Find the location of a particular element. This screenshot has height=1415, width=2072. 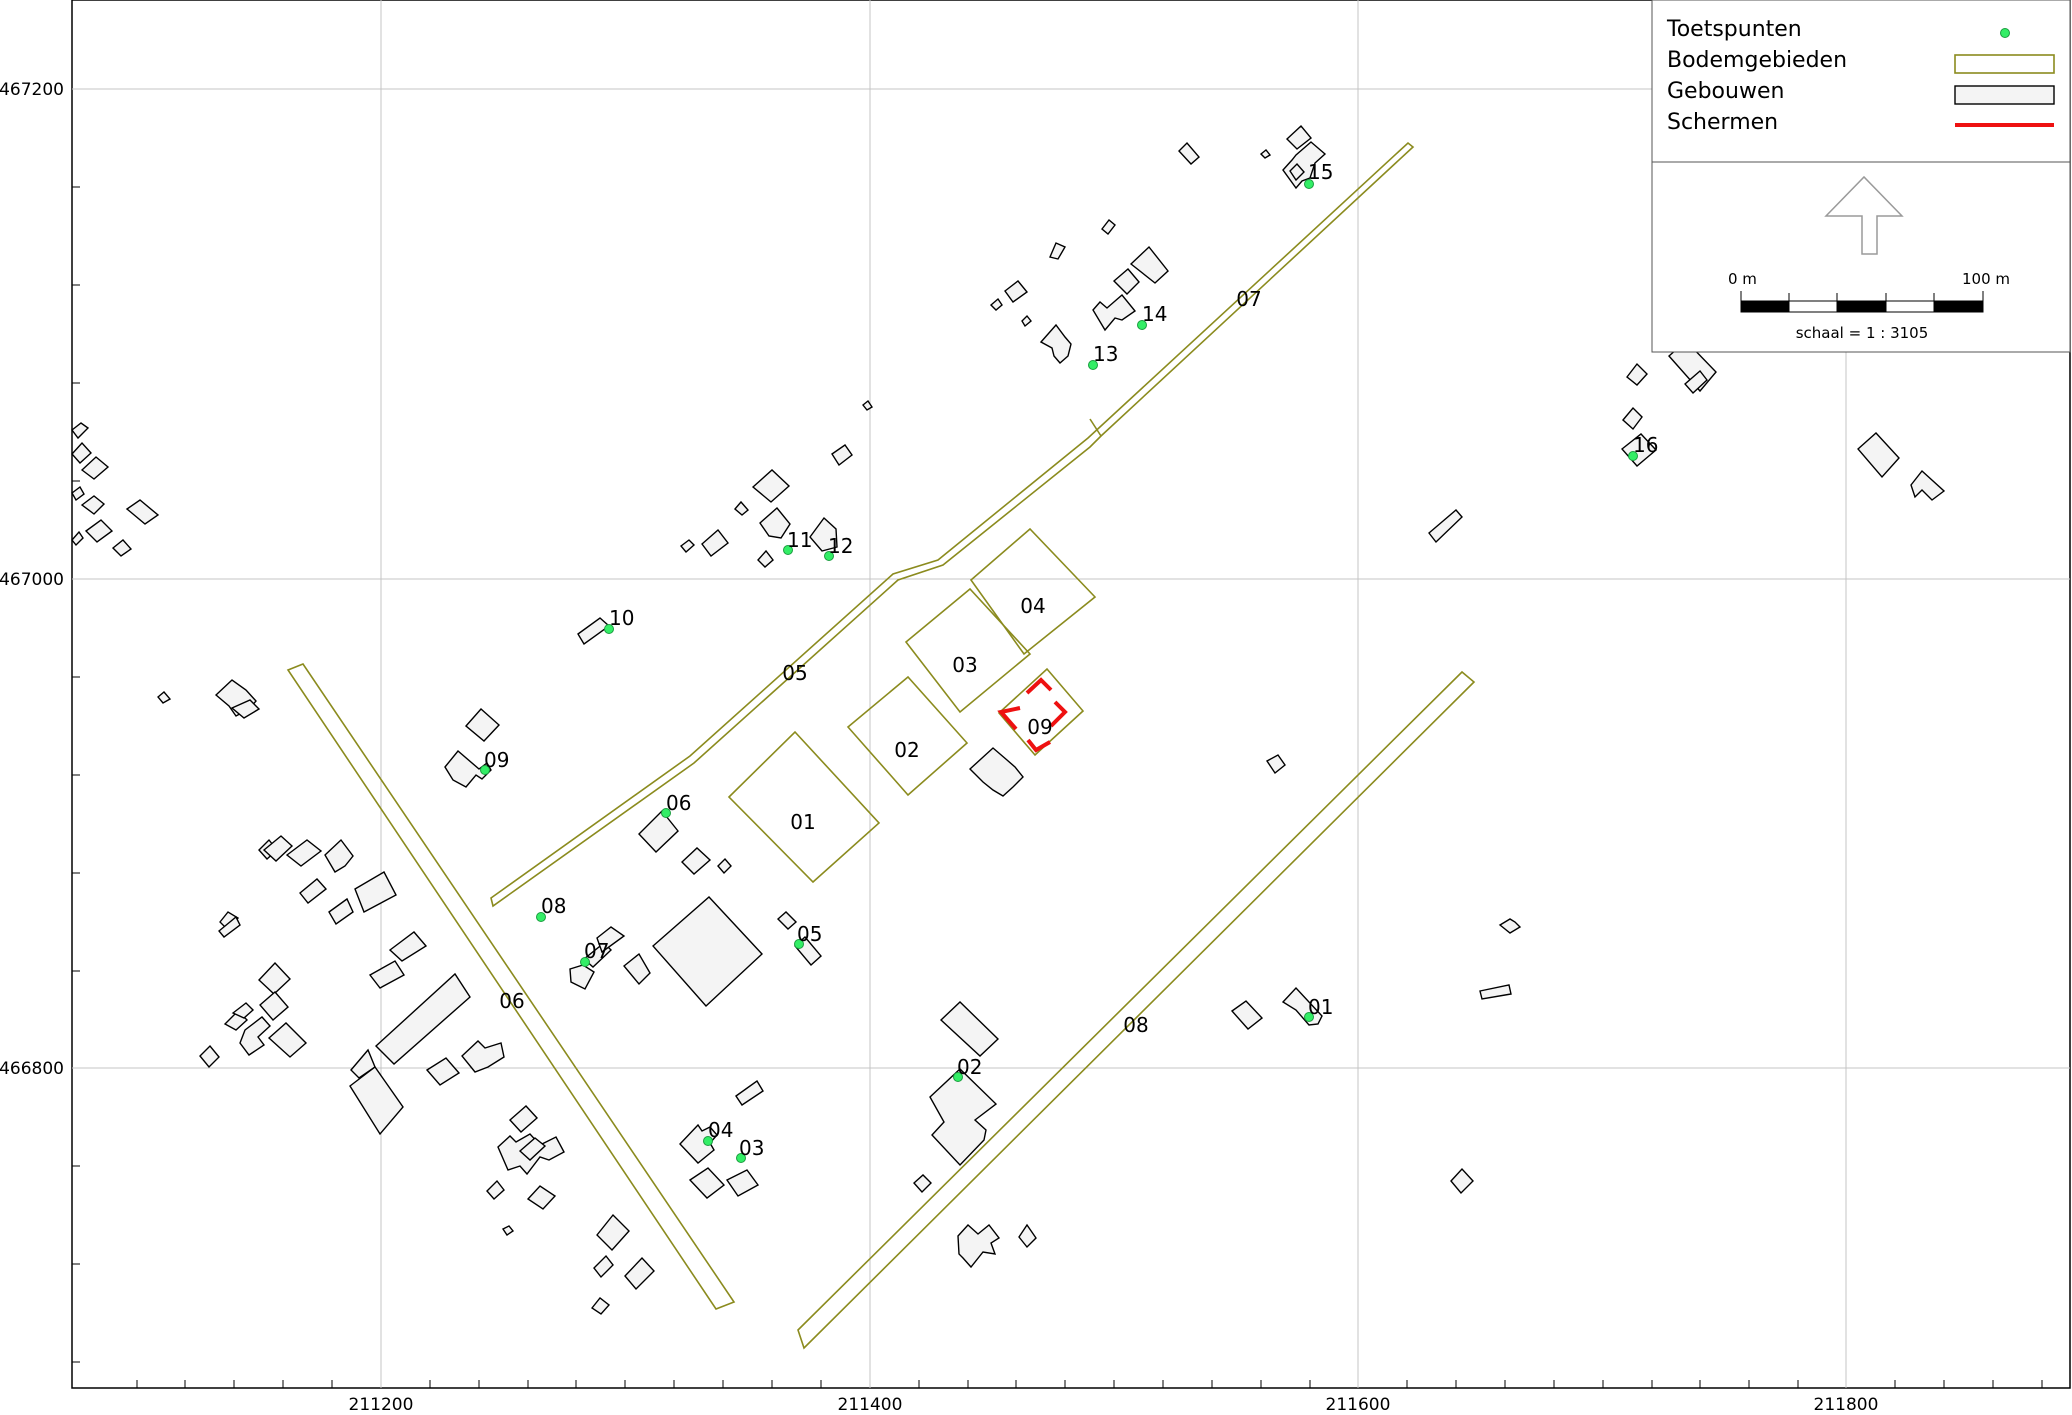

zone-label: 06 is located at coordinates (511, 1001).